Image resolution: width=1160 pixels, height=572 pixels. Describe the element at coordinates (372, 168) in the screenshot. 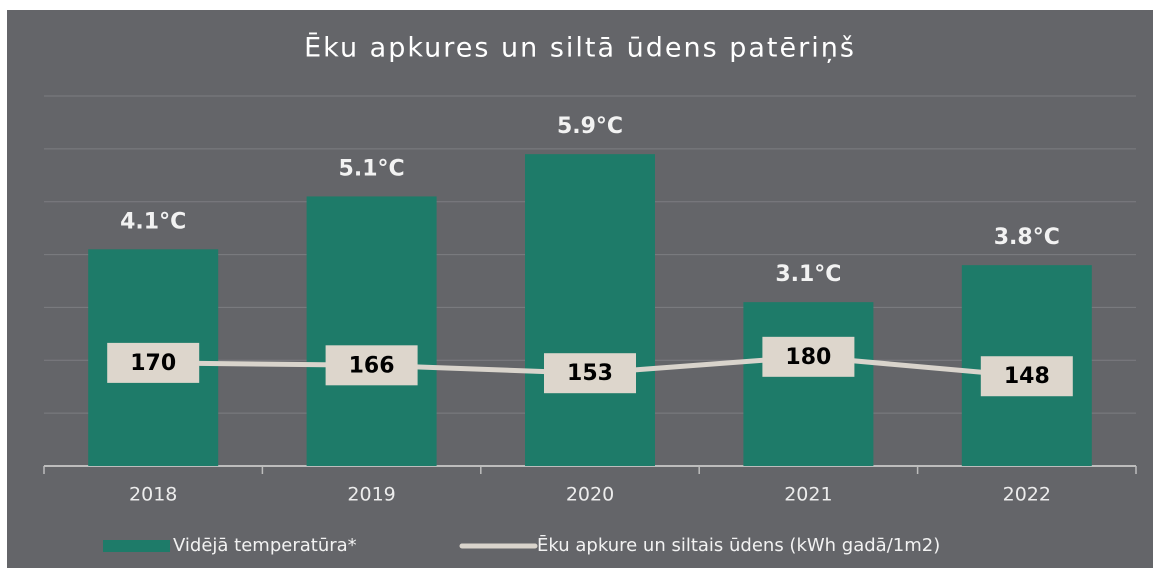

I see `bar-value-label: 5.1°C` at that location.